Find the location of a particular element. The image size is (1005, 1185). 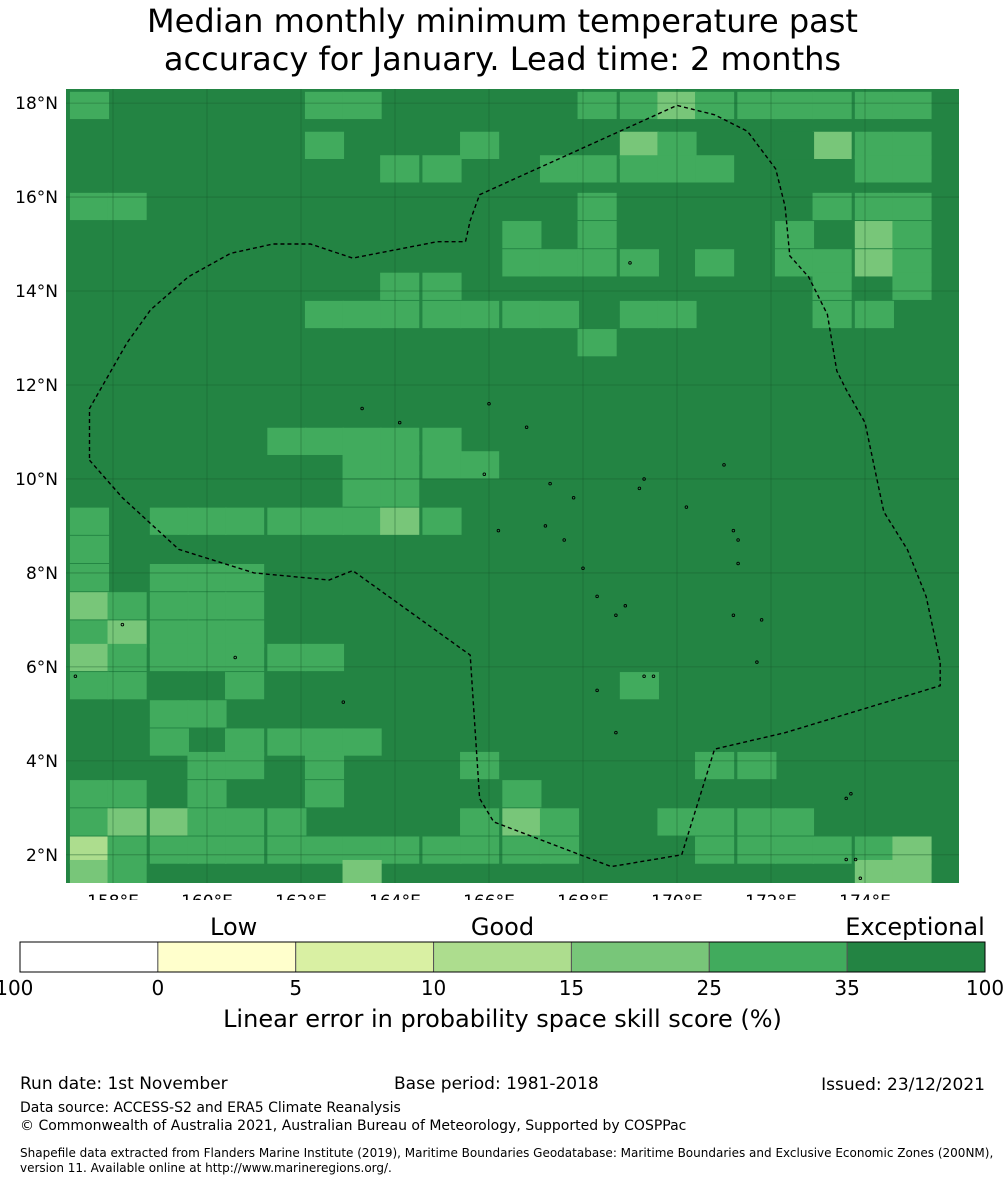

longitude-tick-label: 168°E is located at coordinates (583, 896).